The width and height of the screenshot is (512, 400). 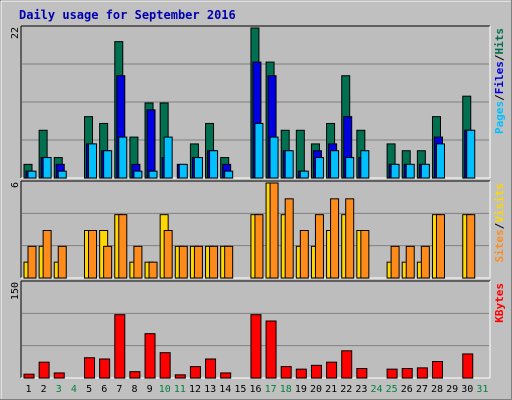 I want to click on legend-mid: Sites/Visits, so click(x=499, y=223).